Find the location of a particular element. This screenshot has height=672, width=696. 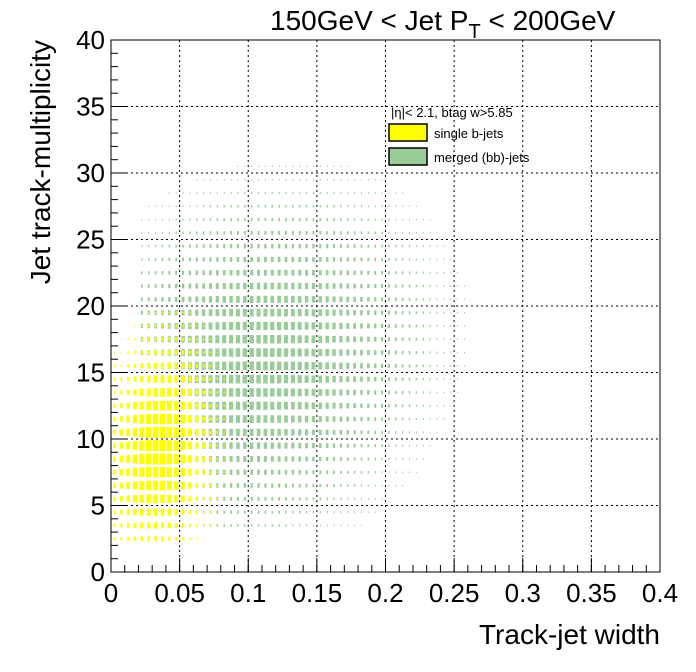

chart-title-main: 150GeV < Jet P is located at coordinates (369, 20).